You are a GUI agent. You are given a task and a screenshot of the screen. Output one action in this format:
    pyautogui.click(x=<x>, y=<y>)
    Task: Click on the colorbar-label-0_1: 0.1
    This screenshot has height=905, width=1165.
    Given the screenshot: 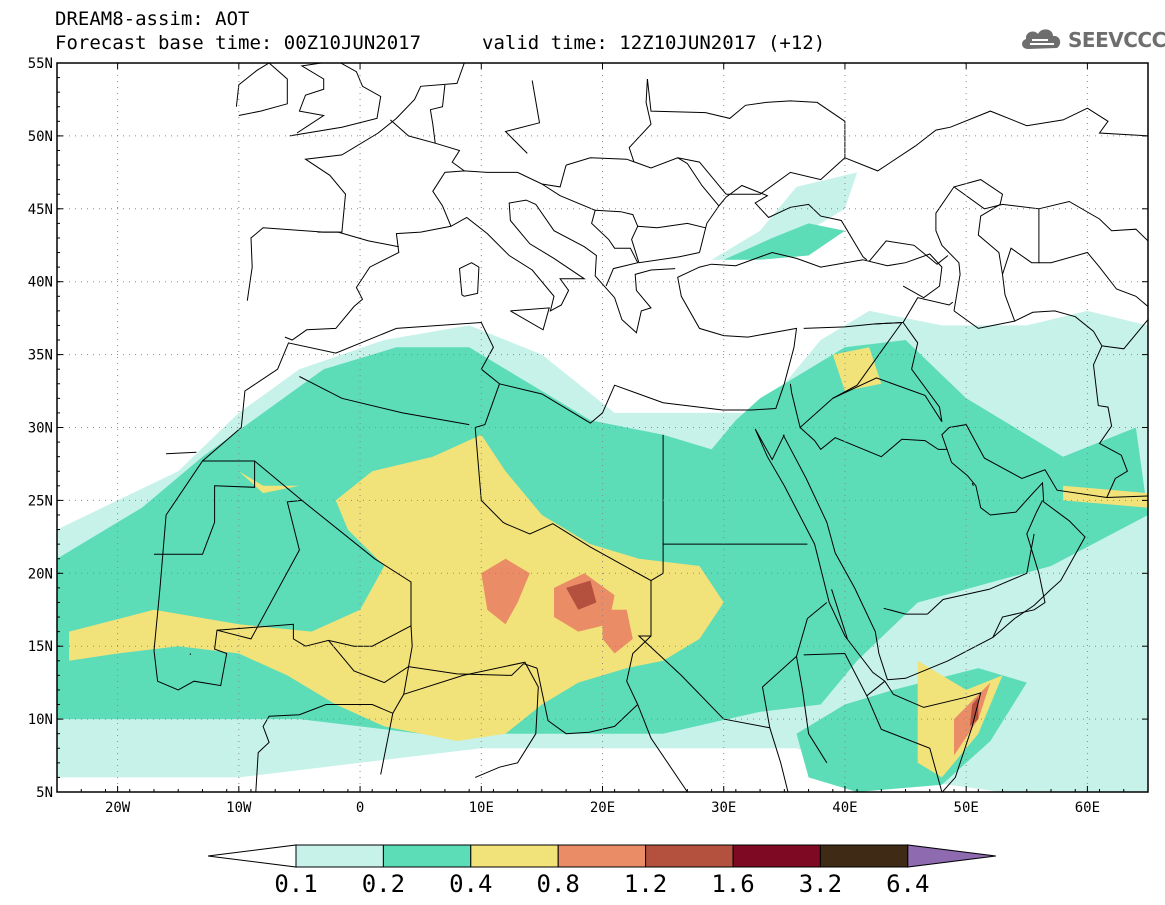 What is the action you would take?
    pyautogui.click(x=295, y=884)
    